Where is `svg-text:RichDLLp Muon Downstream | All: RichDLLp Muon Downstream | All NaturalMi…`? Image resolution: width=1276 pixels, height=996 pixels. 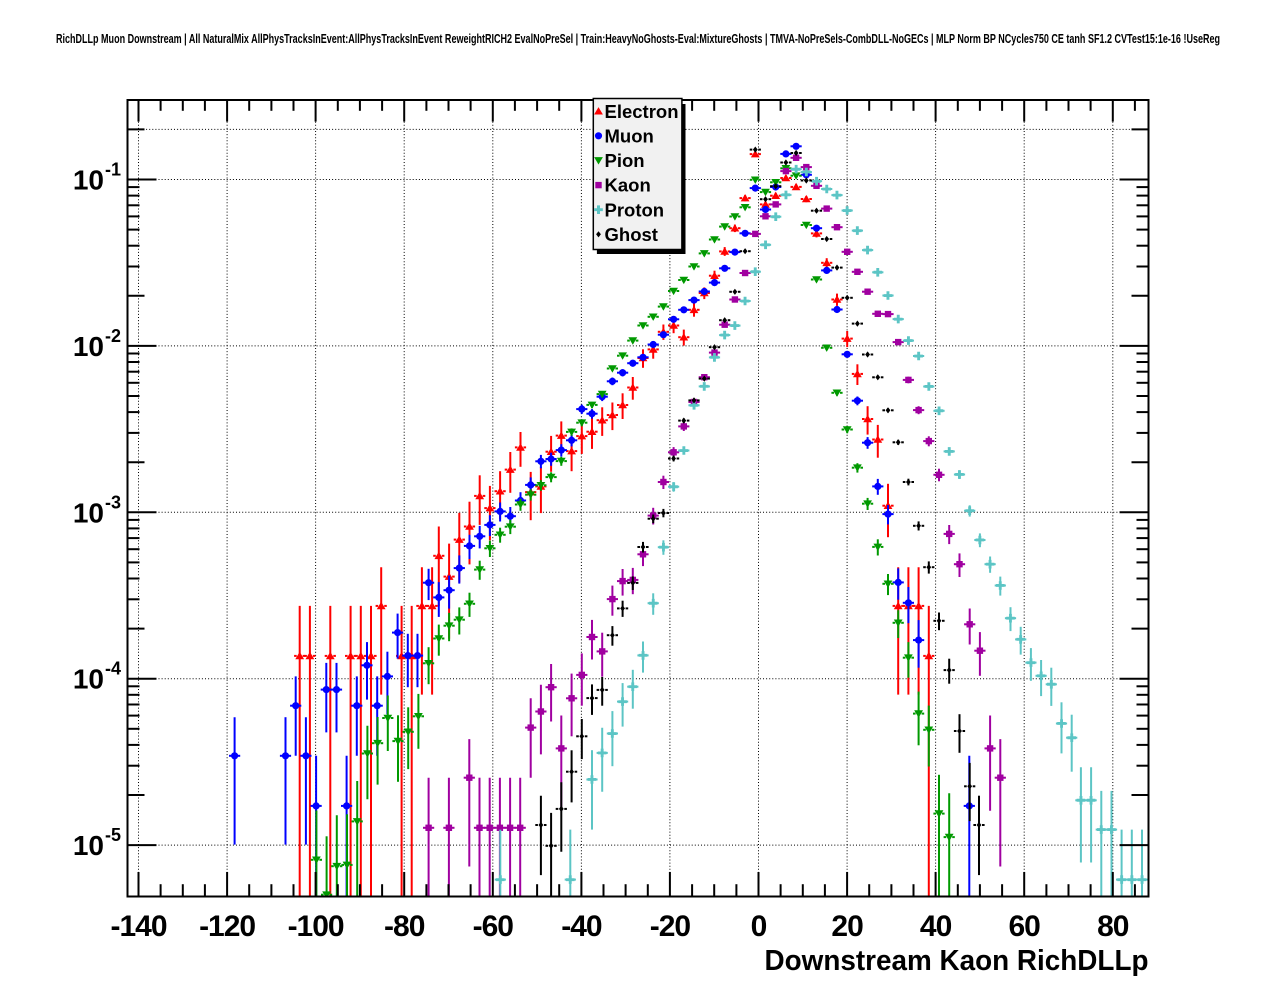
svg-text:RichDLLp Muon Downstream | All: RichDLLp Muon Downstream | All NaturalMi… is located at coordinates (638, 38).